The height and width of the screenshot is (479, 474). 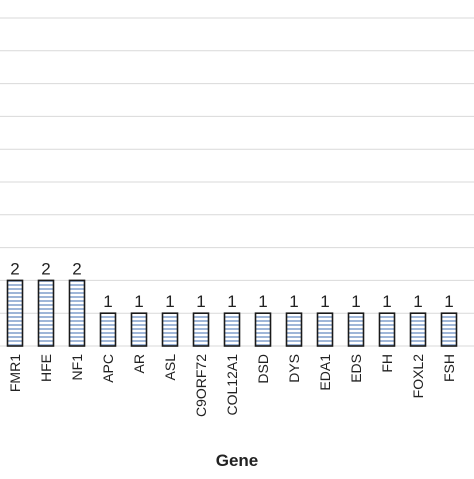 I want to click on bar-eda1, so click(x=325, y=329).